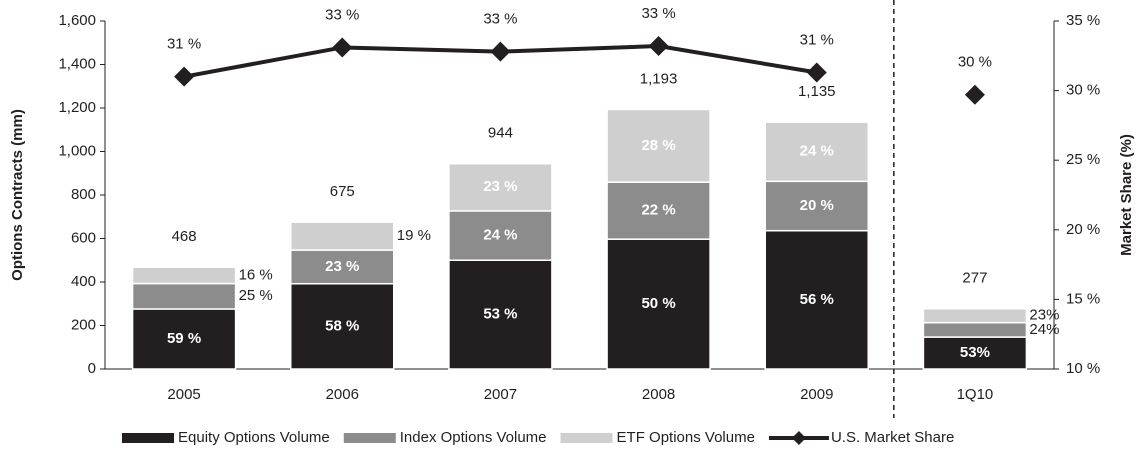 Image resolution: width=1139 pixels, height=450 pixels. I want to click on legend-label: U.S. Market Share, so click(892, 437).